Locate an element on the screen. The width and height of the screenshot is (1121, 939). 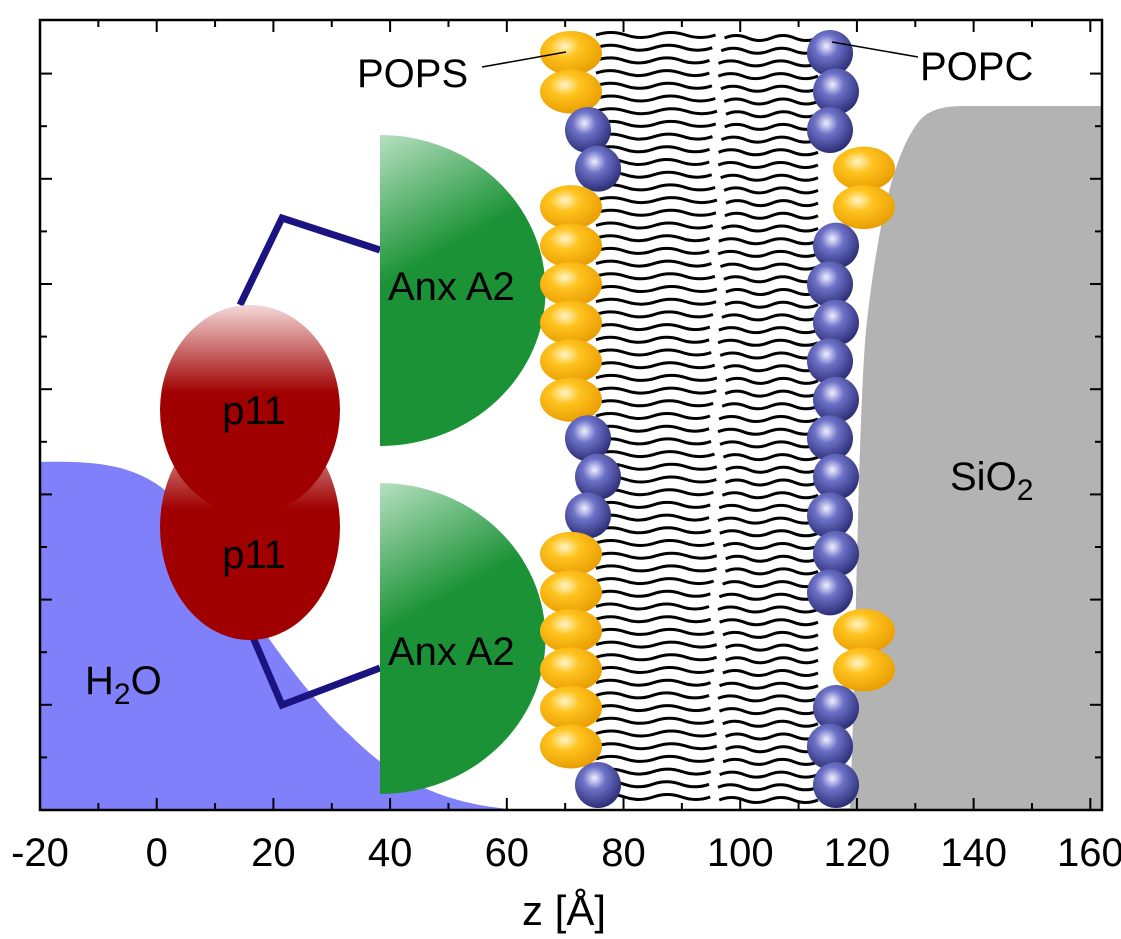
x-tick-label: 20 is located at coordinates (273, 853).